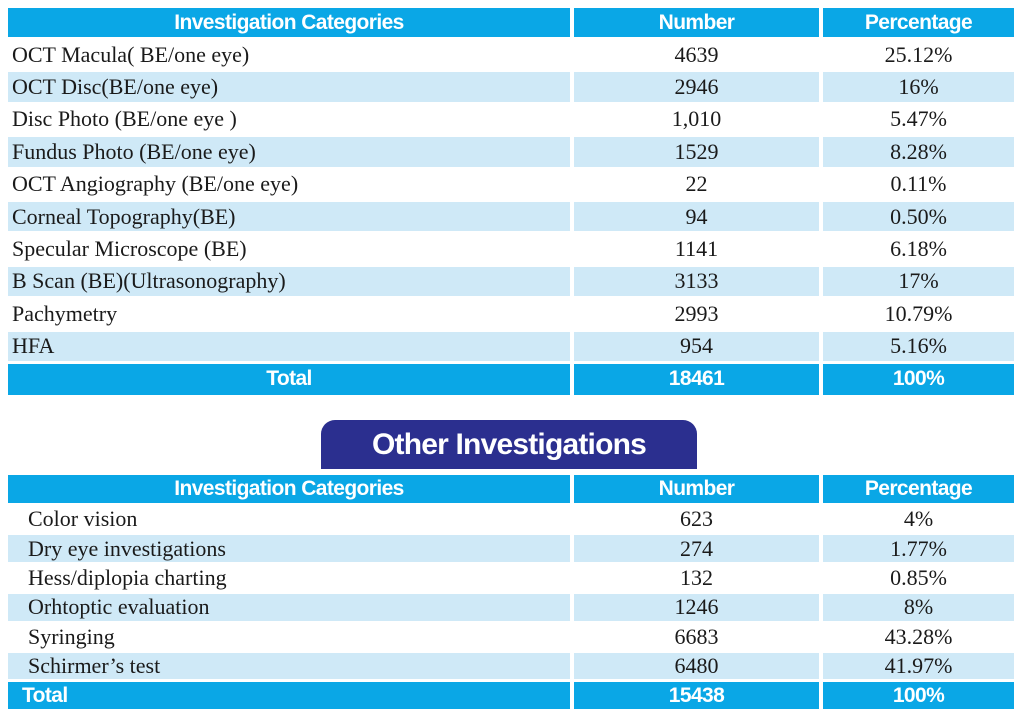  I want to click on table-row: Schirmer’s test 6480 41.97%, so click(511, 666).